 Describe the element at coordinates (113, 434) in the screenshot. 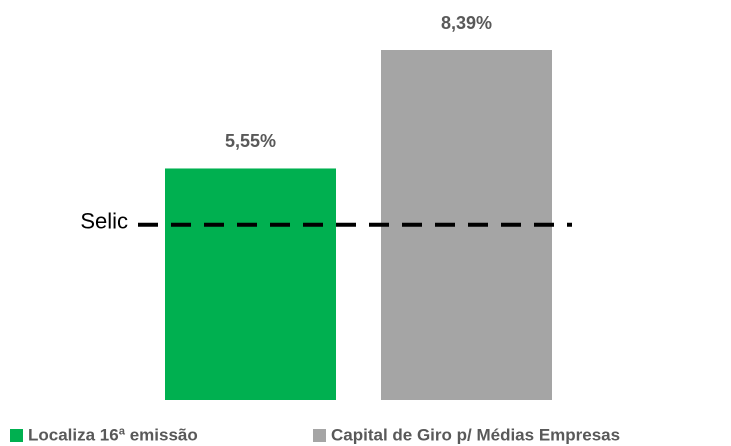

I see `legend-label: Localiza 16ª emissão` at that location.